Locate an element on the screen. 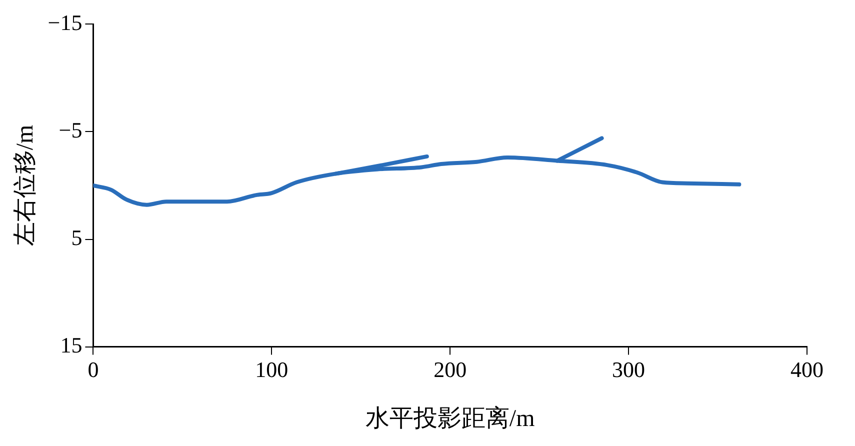  x-tick-label: 200 is located at coordinates (450, 369).